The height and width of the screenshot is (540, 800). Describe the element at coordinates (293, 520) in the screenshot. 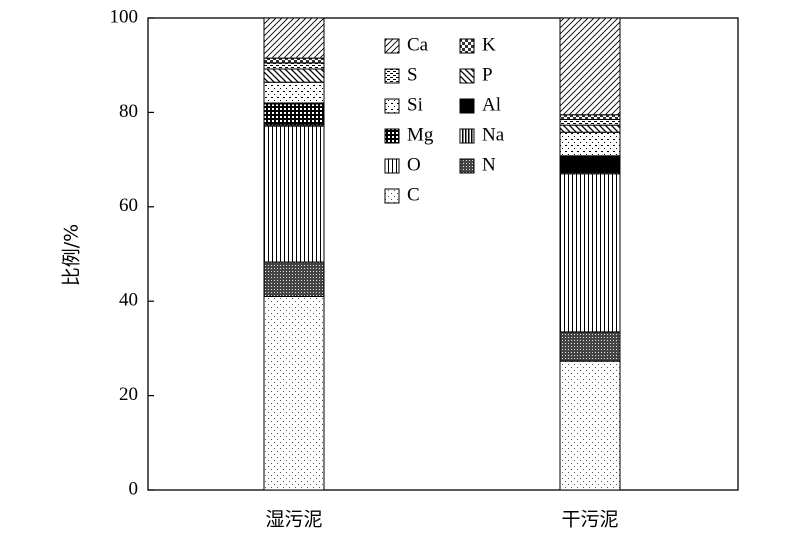

I see `x-tick-label: 湿污泥` at that location.